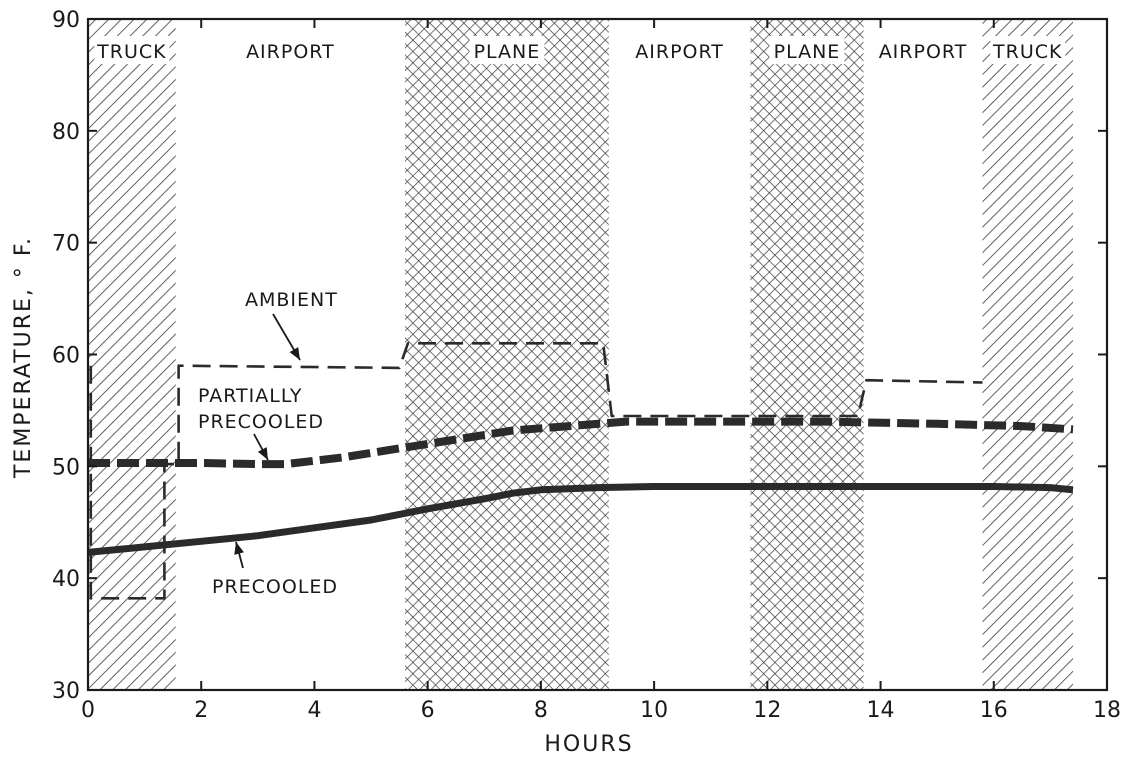 Image resolution: width=1129 pixels, height=759 pixels. Describe the element at coordinates (66, 691) in the screenshot. I see `y-tick-label: 30` at that location.